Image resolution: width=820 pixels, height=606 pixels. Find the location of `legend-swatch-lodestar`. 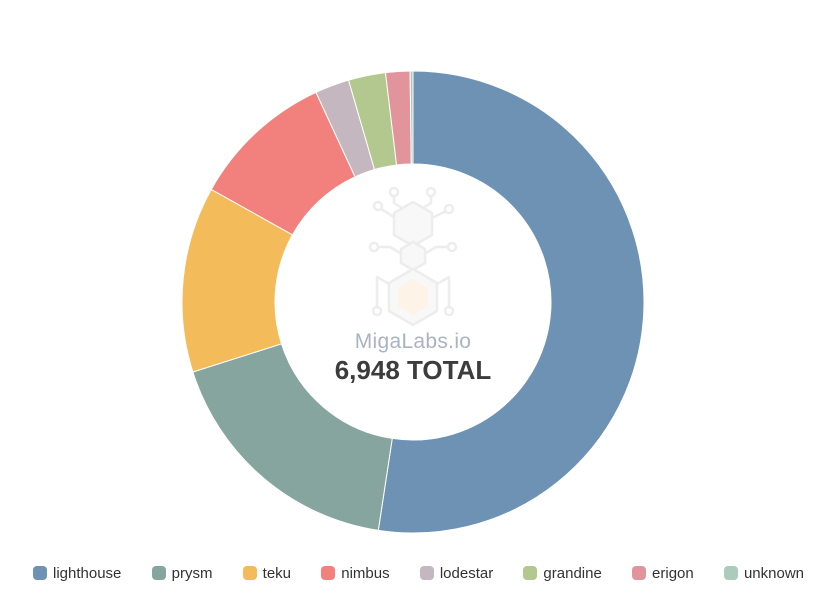

legend-swatch-lodestar is located at coordinates (426, 573).